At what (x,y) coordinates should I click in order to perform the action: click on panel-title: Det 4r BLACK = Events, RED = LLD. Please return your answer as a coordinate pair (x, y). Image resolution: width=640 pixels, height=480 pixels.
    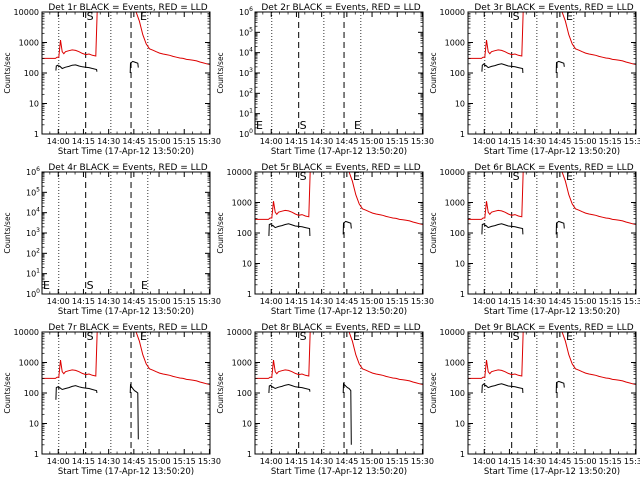
    Looking at the image, I should click on (127, 168).